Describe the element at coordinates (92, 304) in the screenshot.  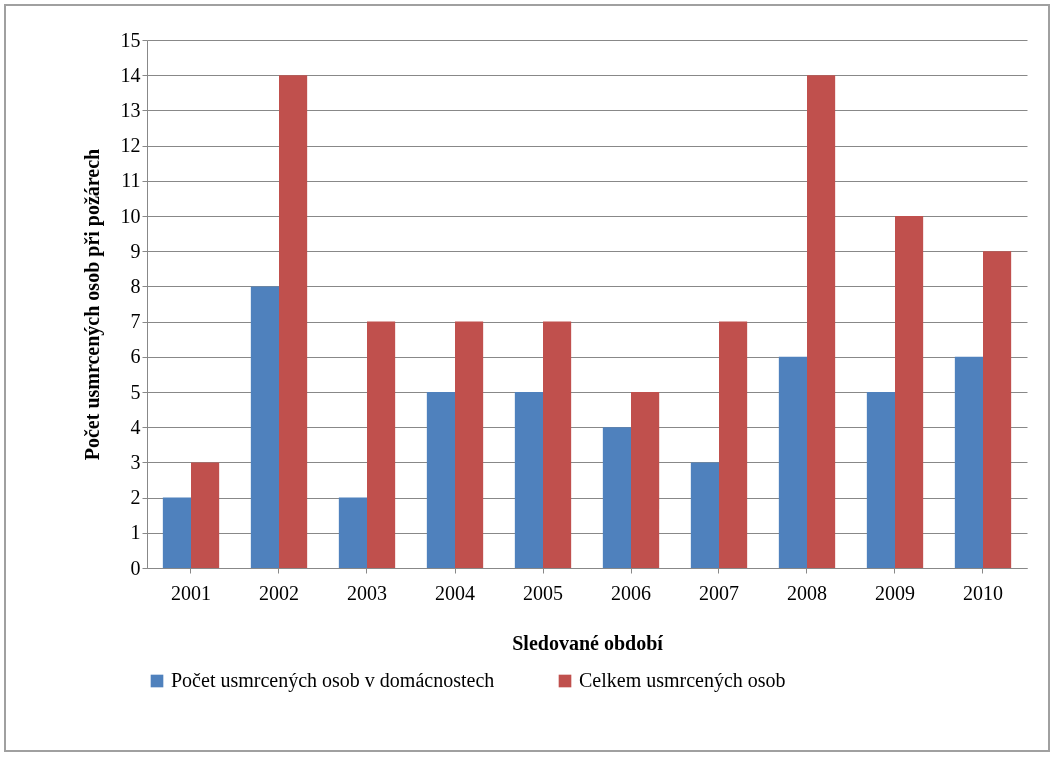
I see `y-axis-title: Počet usmrcených osob při požárech` at that location.